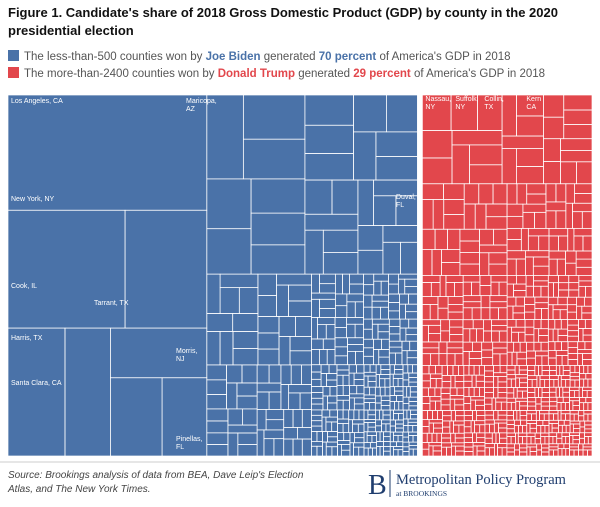 Image resolution: width=600 pixels, height=507 pixels. Describe the element at coordinates (37, 101) in the screenshot. I see `county-label: Los Angeles, CA` at that location.